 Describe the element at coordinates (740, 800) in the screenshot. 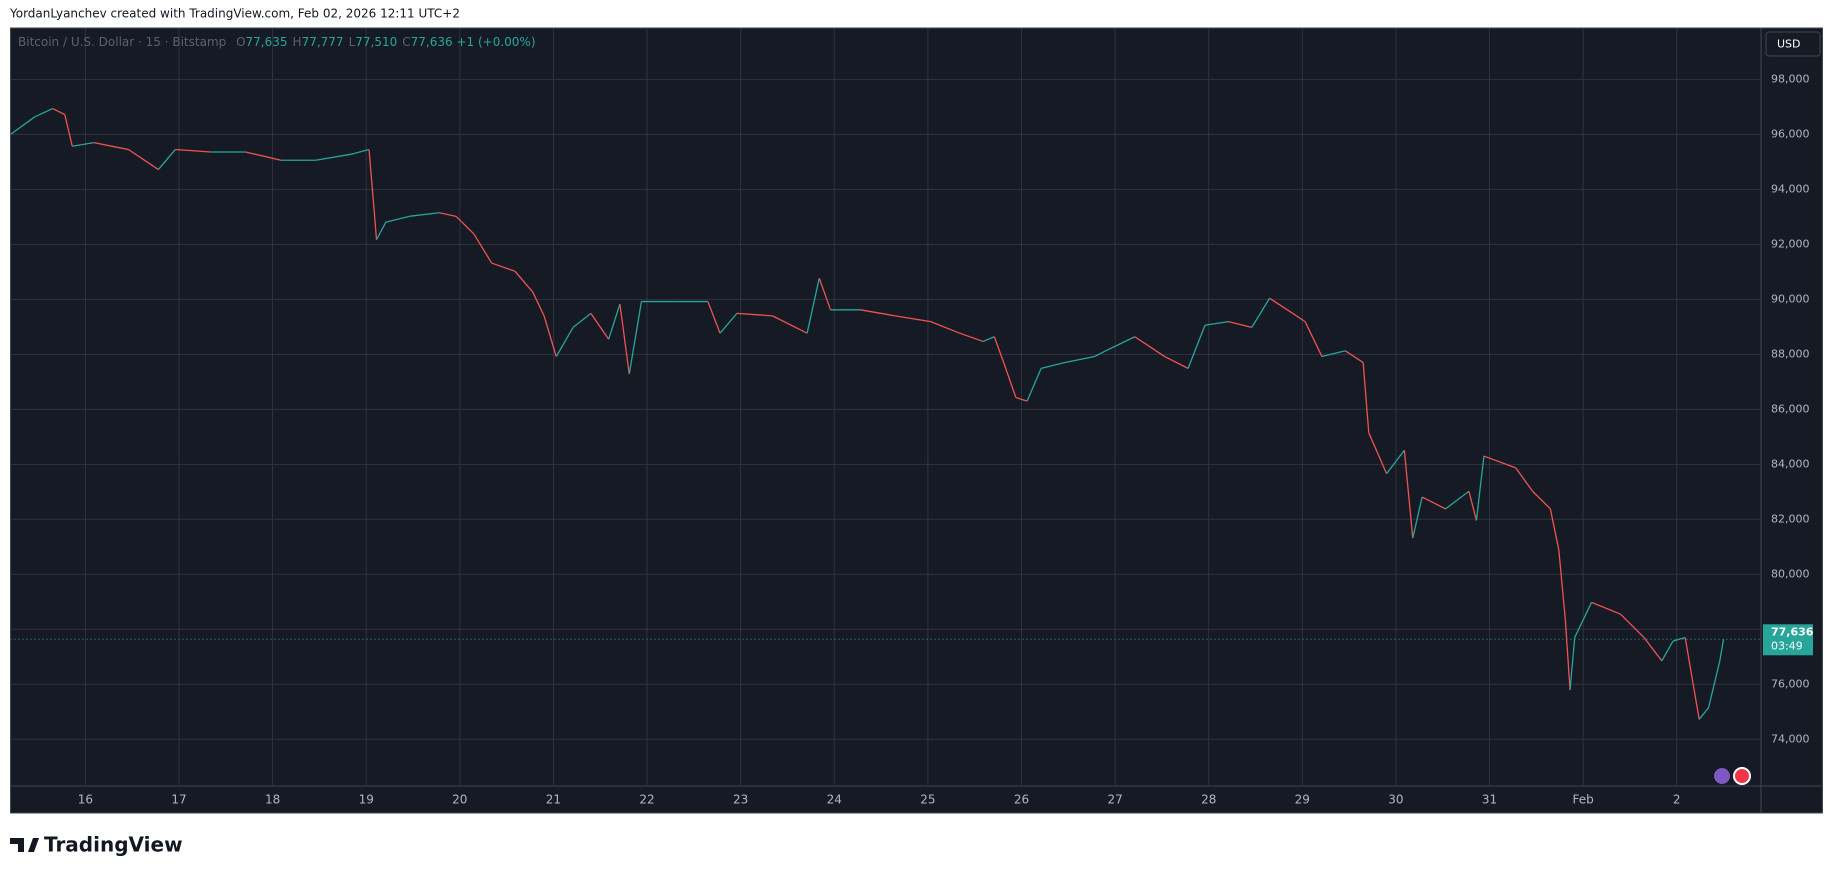

I see `x-tick-label: 23` at that location.